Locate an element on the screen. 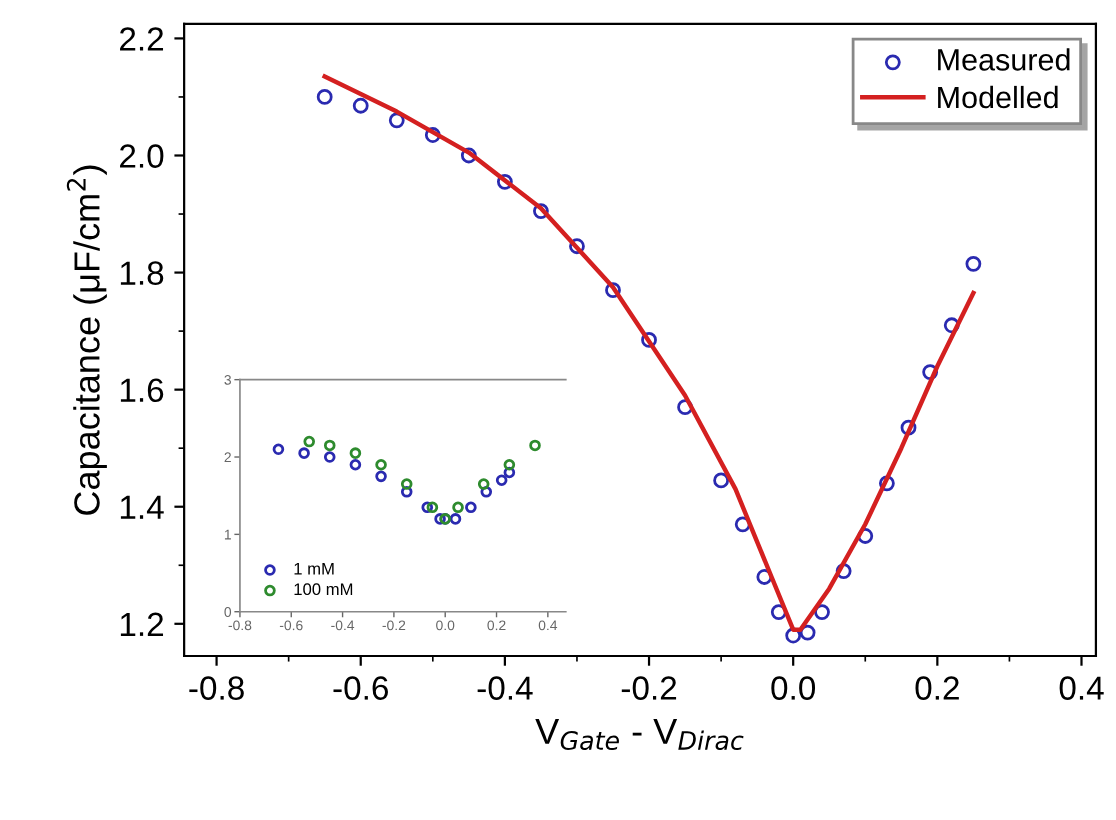 Image resolution: width=1116 pixels, height=820 pixels. x-tick-label: 0.2 is located at coordinates (937, 688).